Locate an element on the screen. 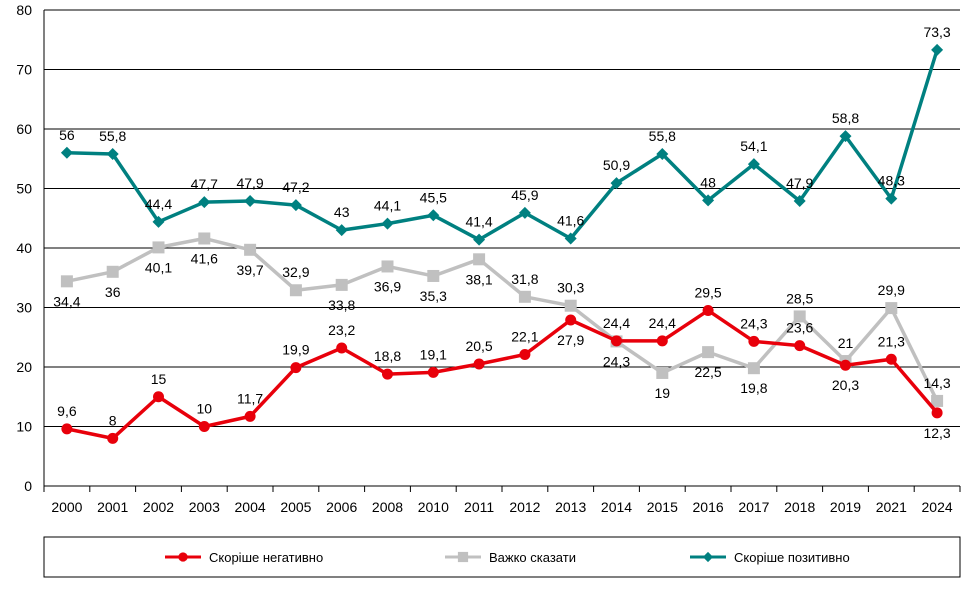  y-tick-label: 80 is located at coordinates (24, 10).